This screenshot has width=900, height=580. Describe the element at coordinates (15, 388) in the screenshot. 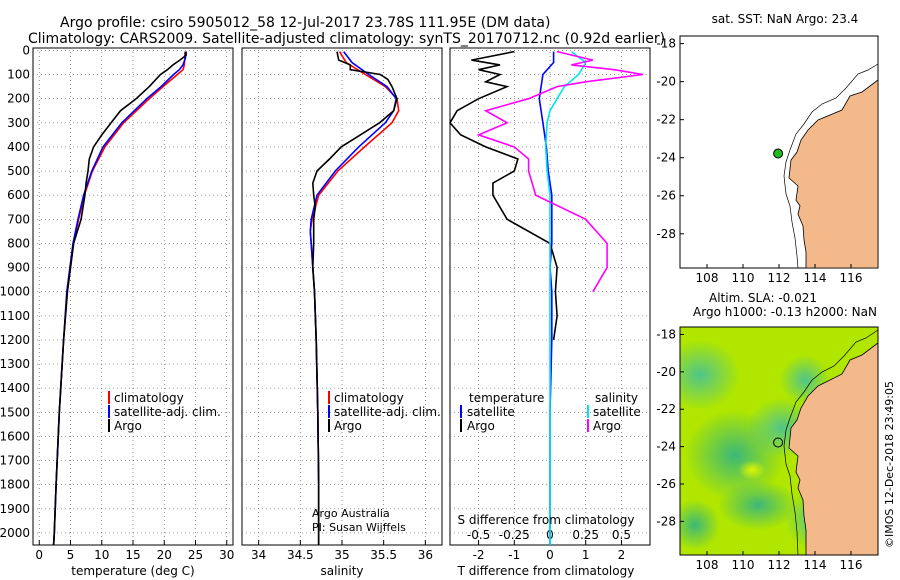

I see `depth-tick-label: 1400` at that location.